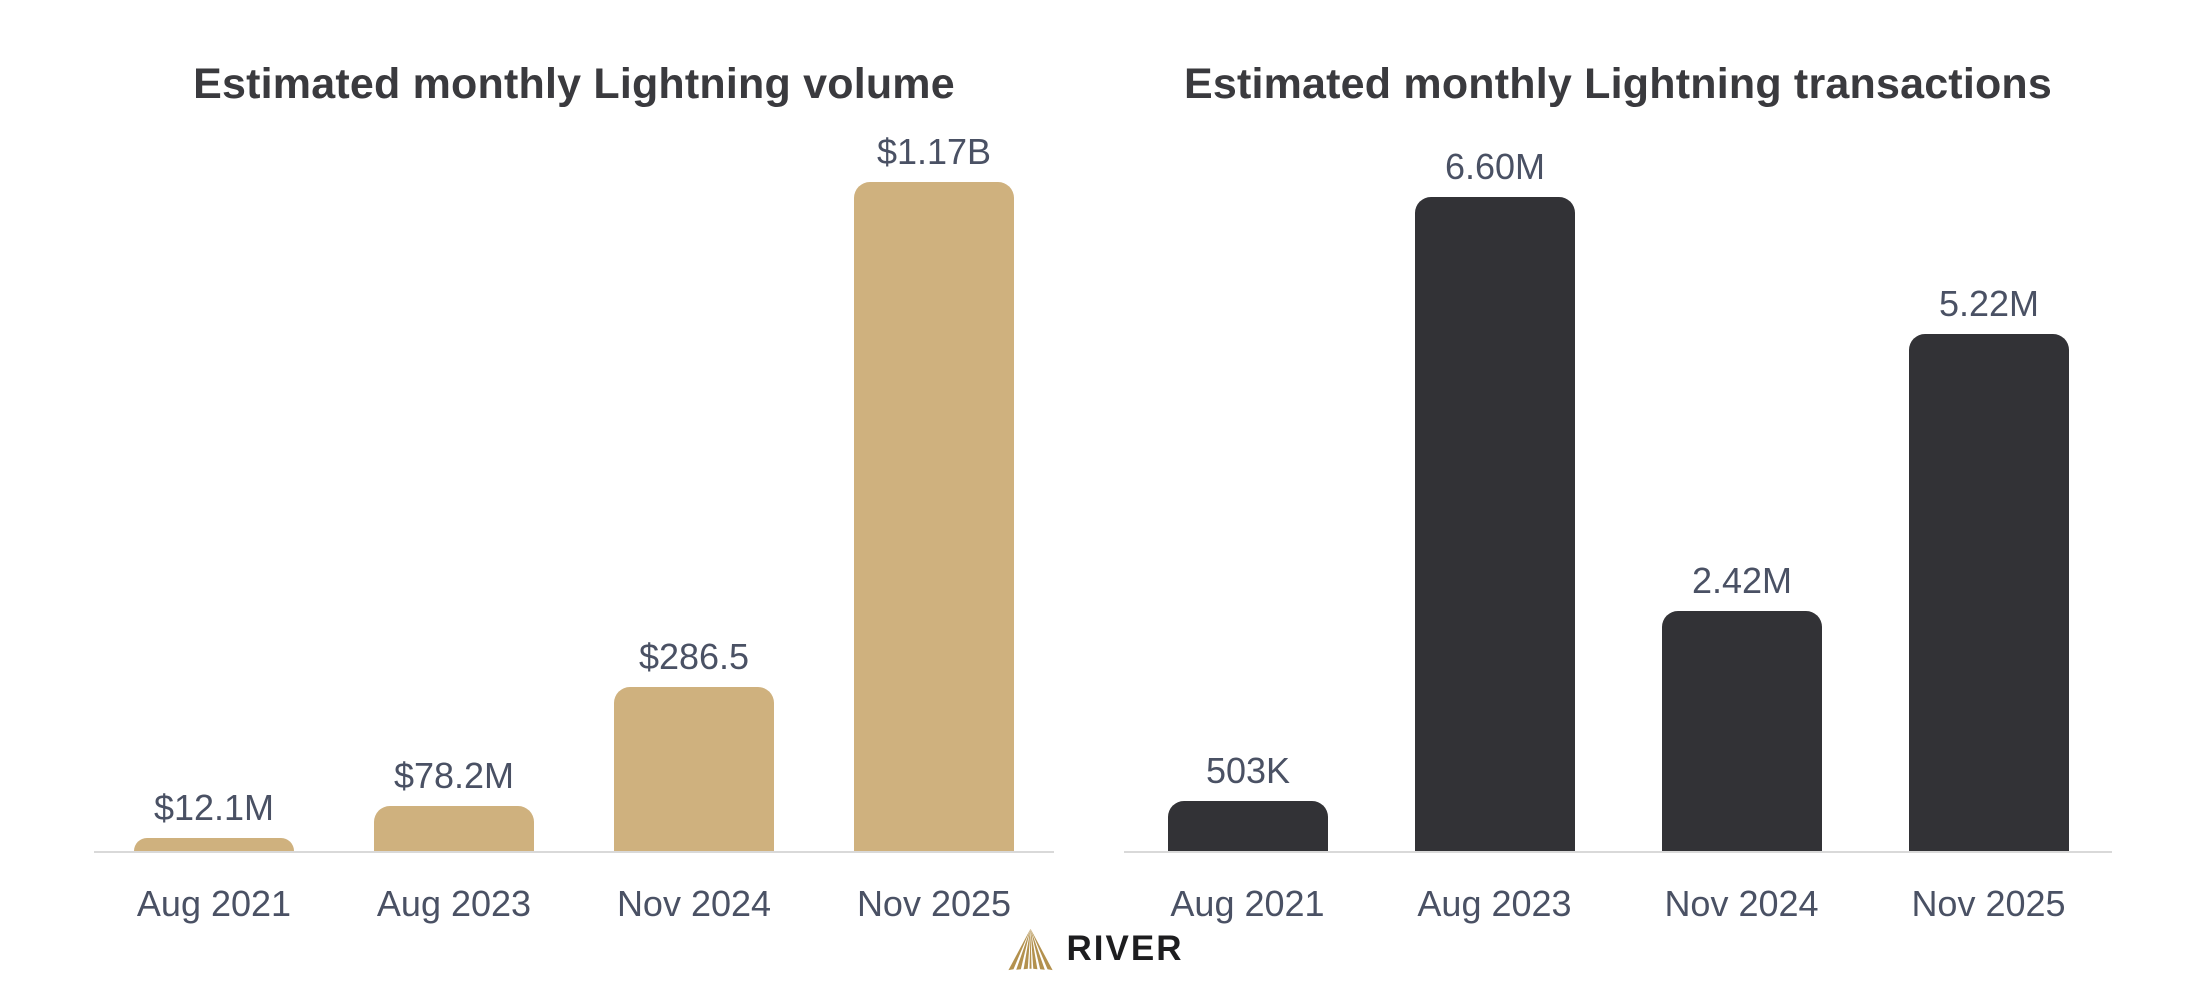  What do you see at coordinates (934, 151) in the screenshot?
I see `bar-value-label: $1.17B` at bounding box center [934, 151].